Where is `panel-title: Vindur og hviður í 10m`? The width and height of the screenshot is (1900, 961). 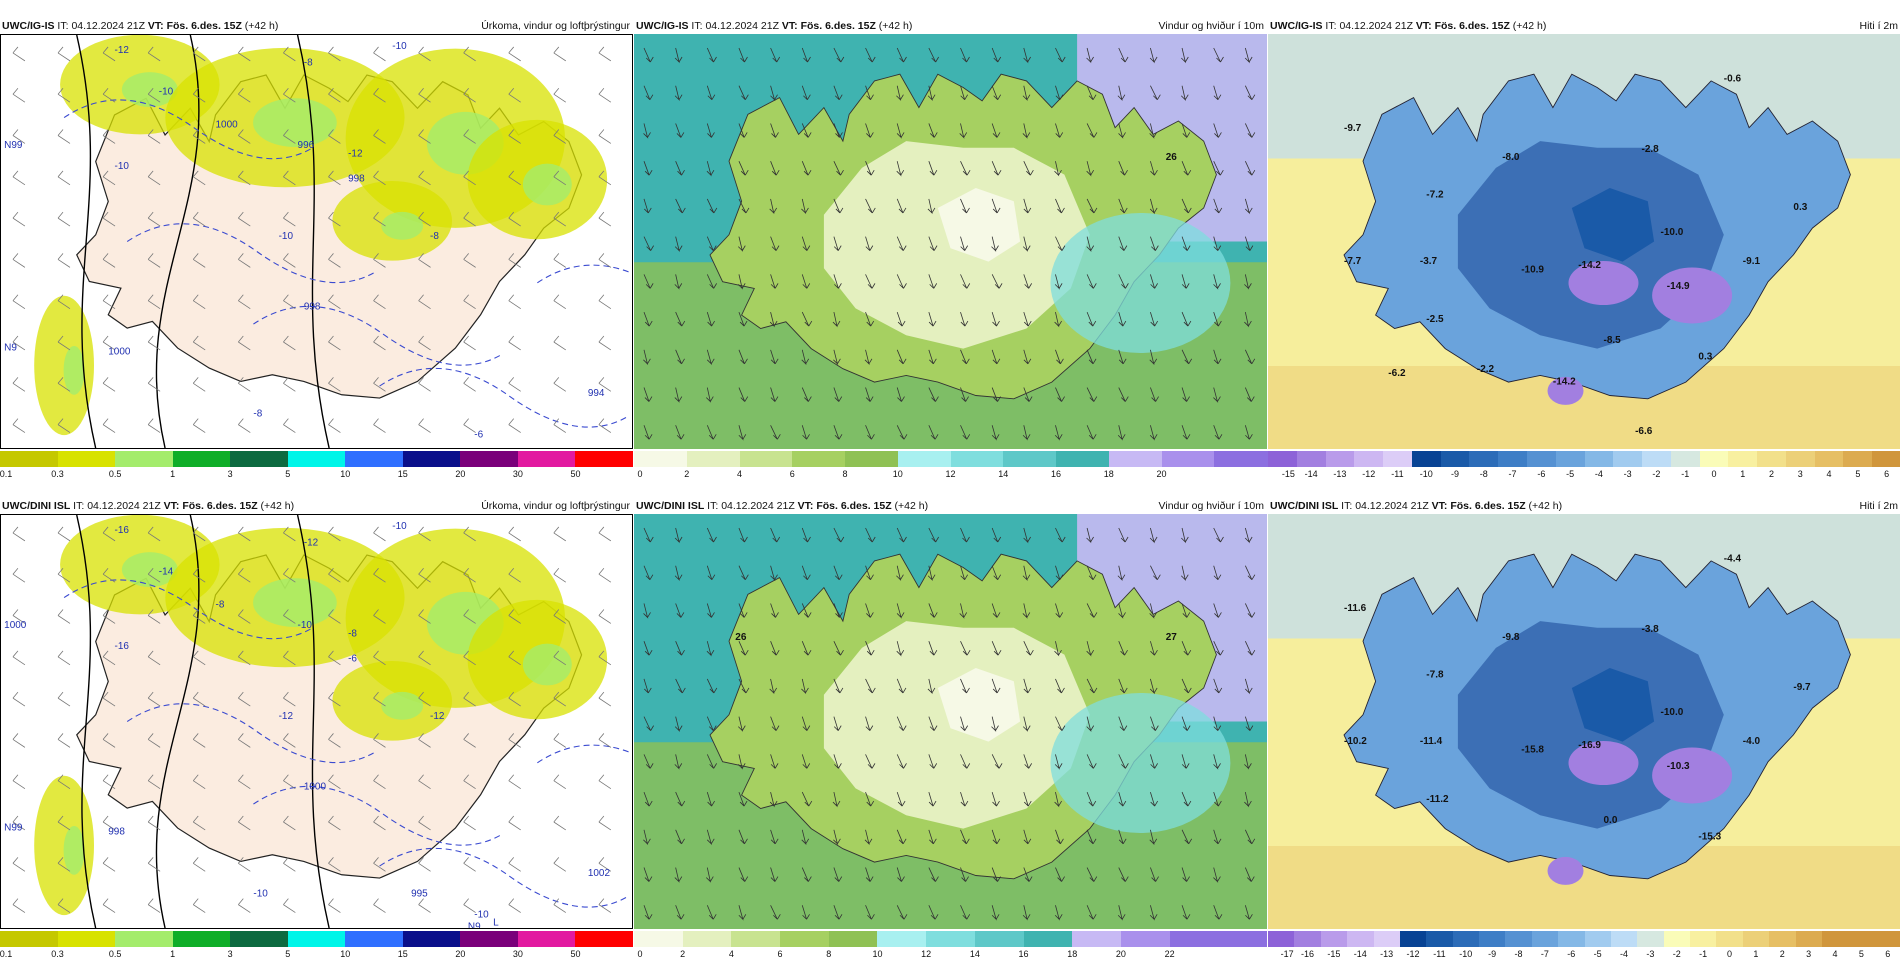
panel-title: Vindur og hviður í 10m is located at coordinates (1211, 506).